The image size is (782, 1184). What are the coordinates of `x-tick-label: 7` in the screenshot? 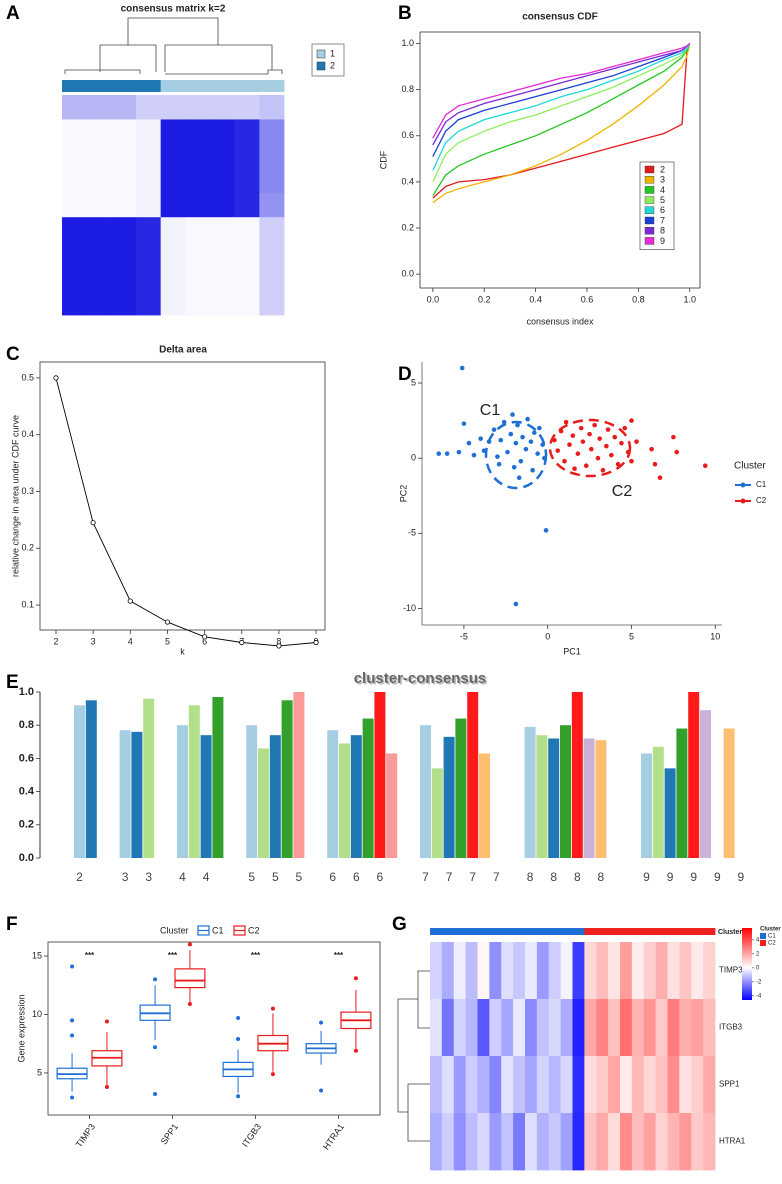 It's located at (496, 877).